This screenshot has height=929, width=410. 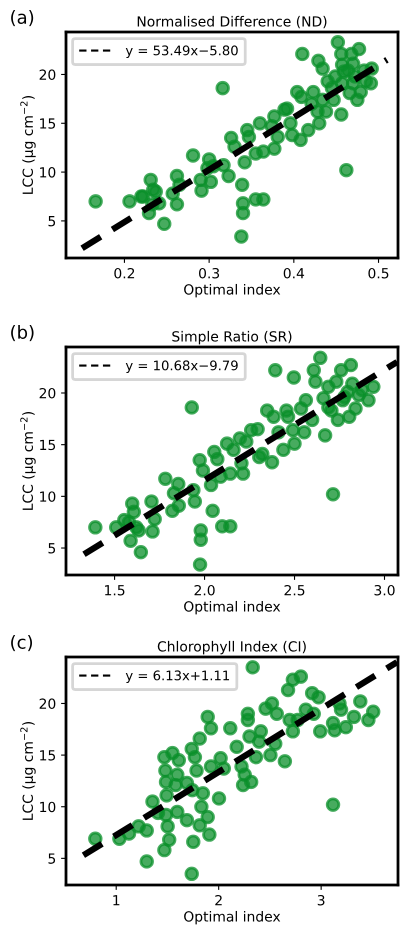 What do you see at coordinates (384, 590) in the screenshot?
I see `x-tick-label: 3.0` at bounding box center [384, 590].